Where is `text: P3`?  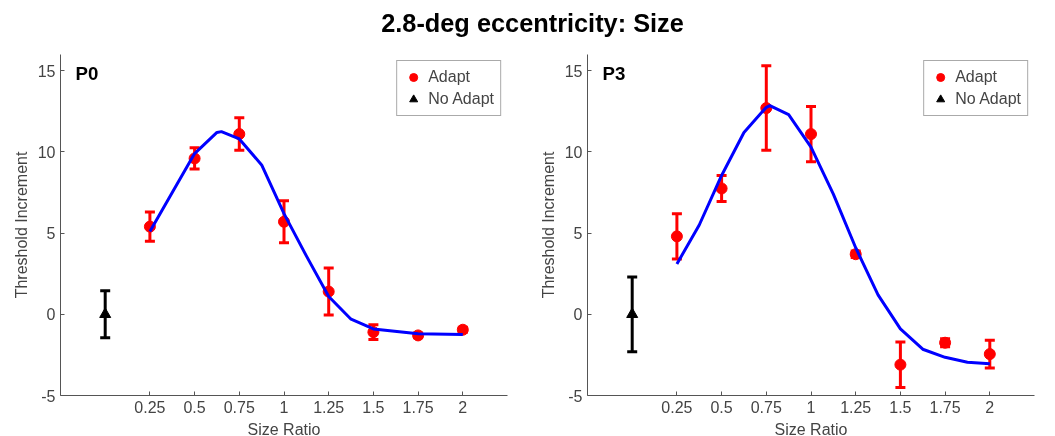 text: P3 is located at coordinates (614, 73).